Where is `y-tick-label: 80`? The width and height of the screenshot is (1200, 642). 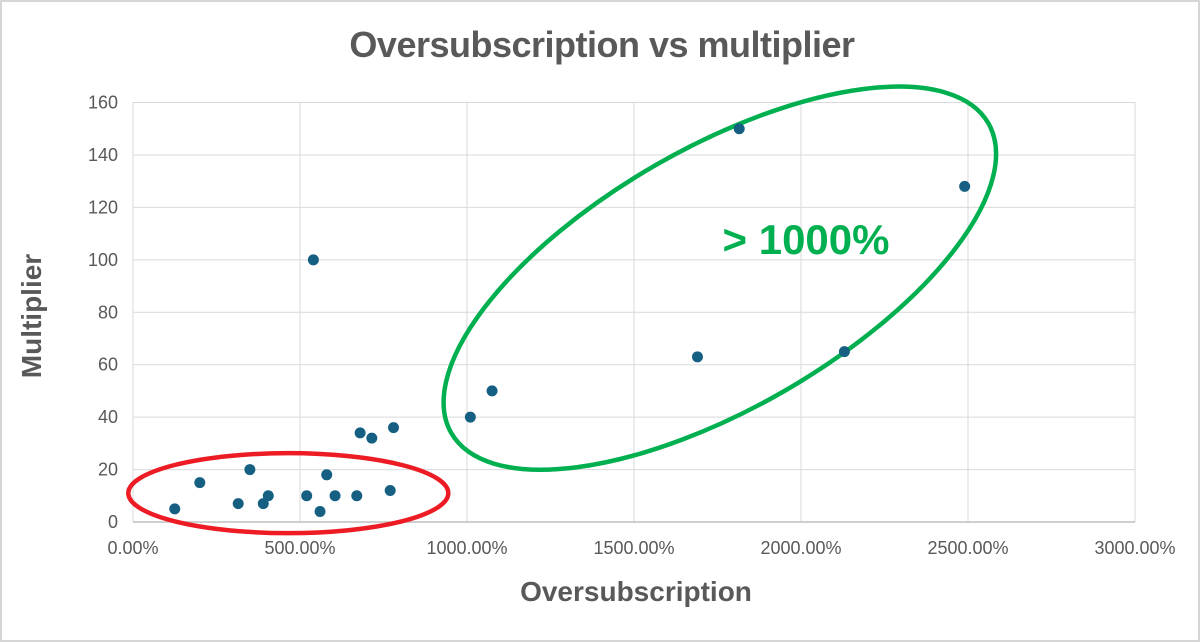
y-tick-label: 80 is located at coordinates (108, 312).